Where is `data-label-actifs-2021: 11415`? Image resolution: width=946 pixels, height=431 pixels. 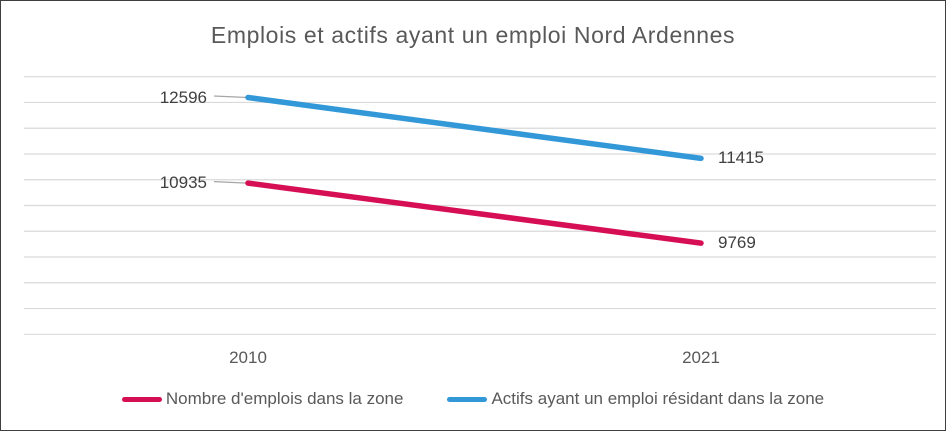 data-label-actifs-2021: 11415 is located at coordinates (741, 158).